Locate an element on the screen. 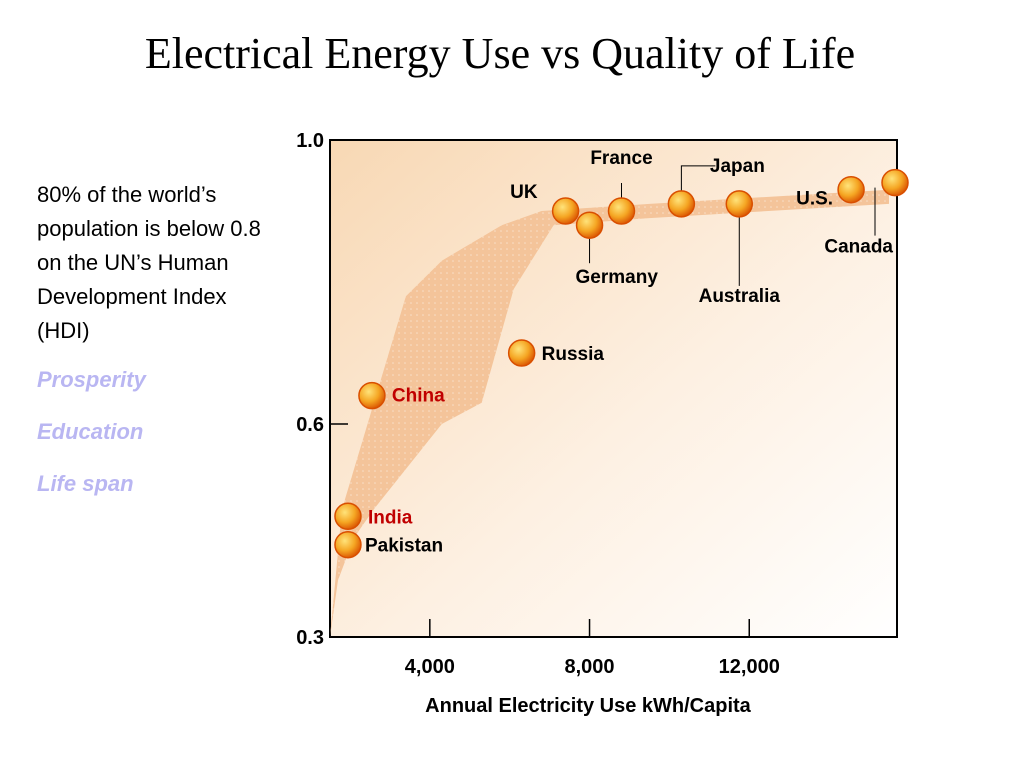 The image size is (1024, 768). data-label-u-s: U.S. is located at coordinates (814, 199).